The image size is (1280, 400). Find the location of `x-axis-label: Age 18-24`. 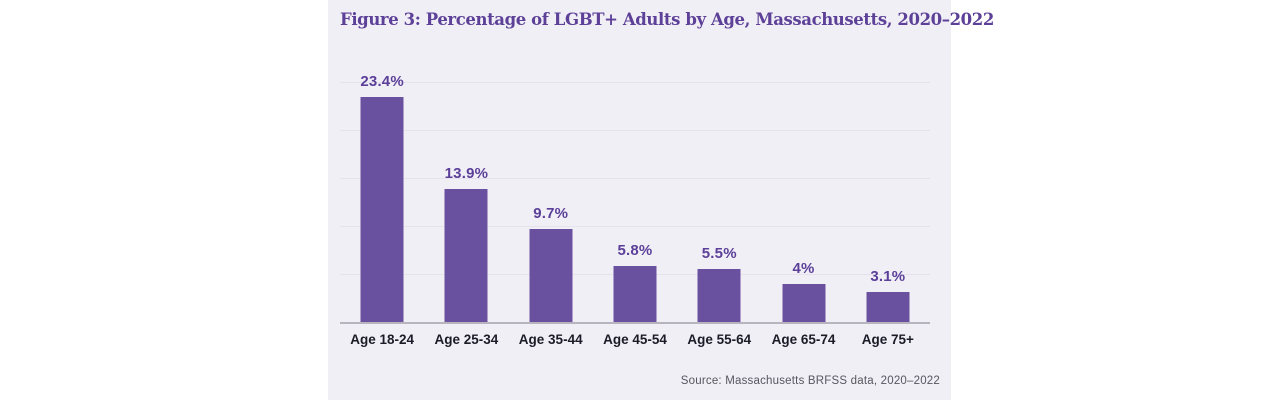

x-axis-label: Age 18-24 is located at coordinates (382, 339).